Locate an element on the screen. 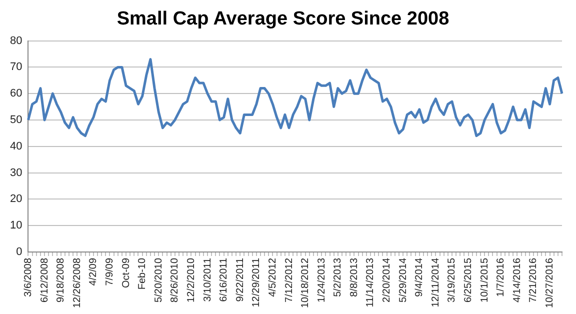 This screenshot has height=314, width=576. x-tick-label: Oct-09 is located at coordinates (126, 273).